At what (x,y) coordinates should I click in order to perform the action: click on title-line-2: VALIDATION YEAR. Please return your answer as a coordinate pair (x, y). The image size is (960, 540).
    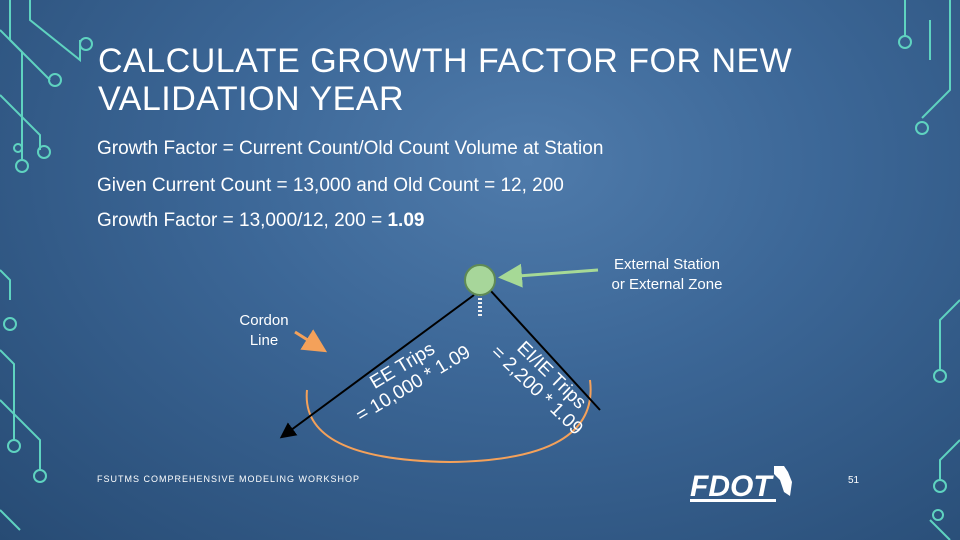
    Looking at the image, I should click on (251, 99).